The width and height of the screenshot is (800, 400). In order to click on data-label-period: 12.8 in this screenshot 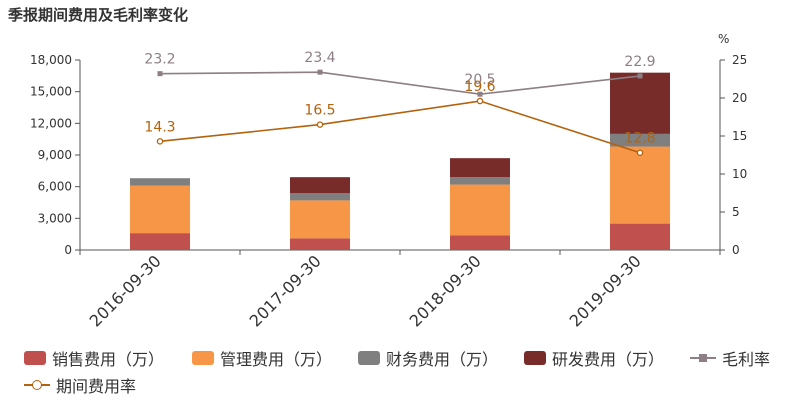, I will do `click(639, 139)`.